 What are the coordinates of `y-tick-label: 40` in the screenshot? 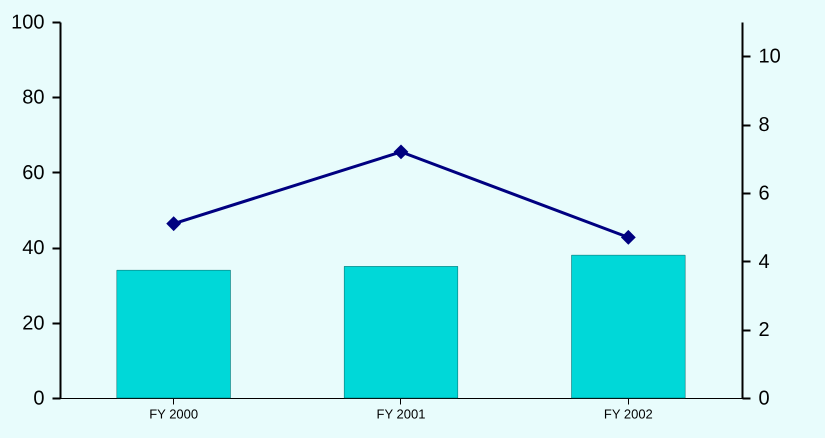 It's located at (33, 248).